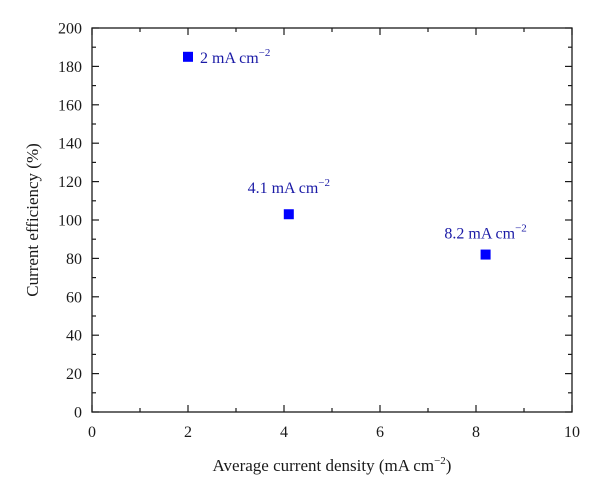 The height and width of the screenshot is (497, 600). What do you see at coordinates (70, 182) in the screenshot?
I see `y-tick-label: 120` at bounding box center [70, 182].